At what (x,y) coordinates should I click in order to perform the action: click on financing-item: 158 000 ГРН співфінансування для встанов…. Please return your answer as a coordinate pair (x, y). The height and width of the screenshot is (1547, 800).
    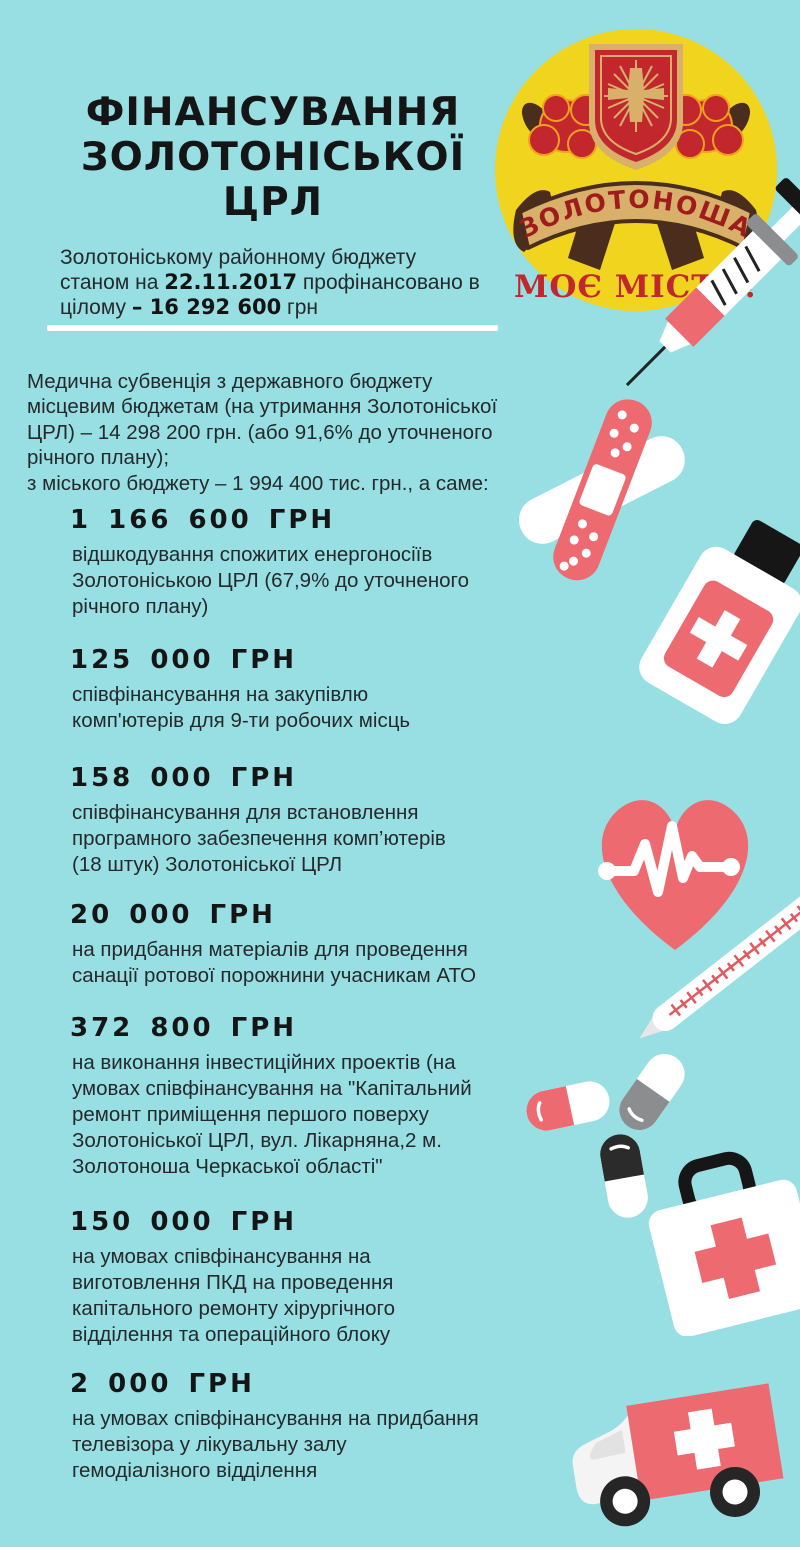
    Looking at the image, I should click on (295, 820).